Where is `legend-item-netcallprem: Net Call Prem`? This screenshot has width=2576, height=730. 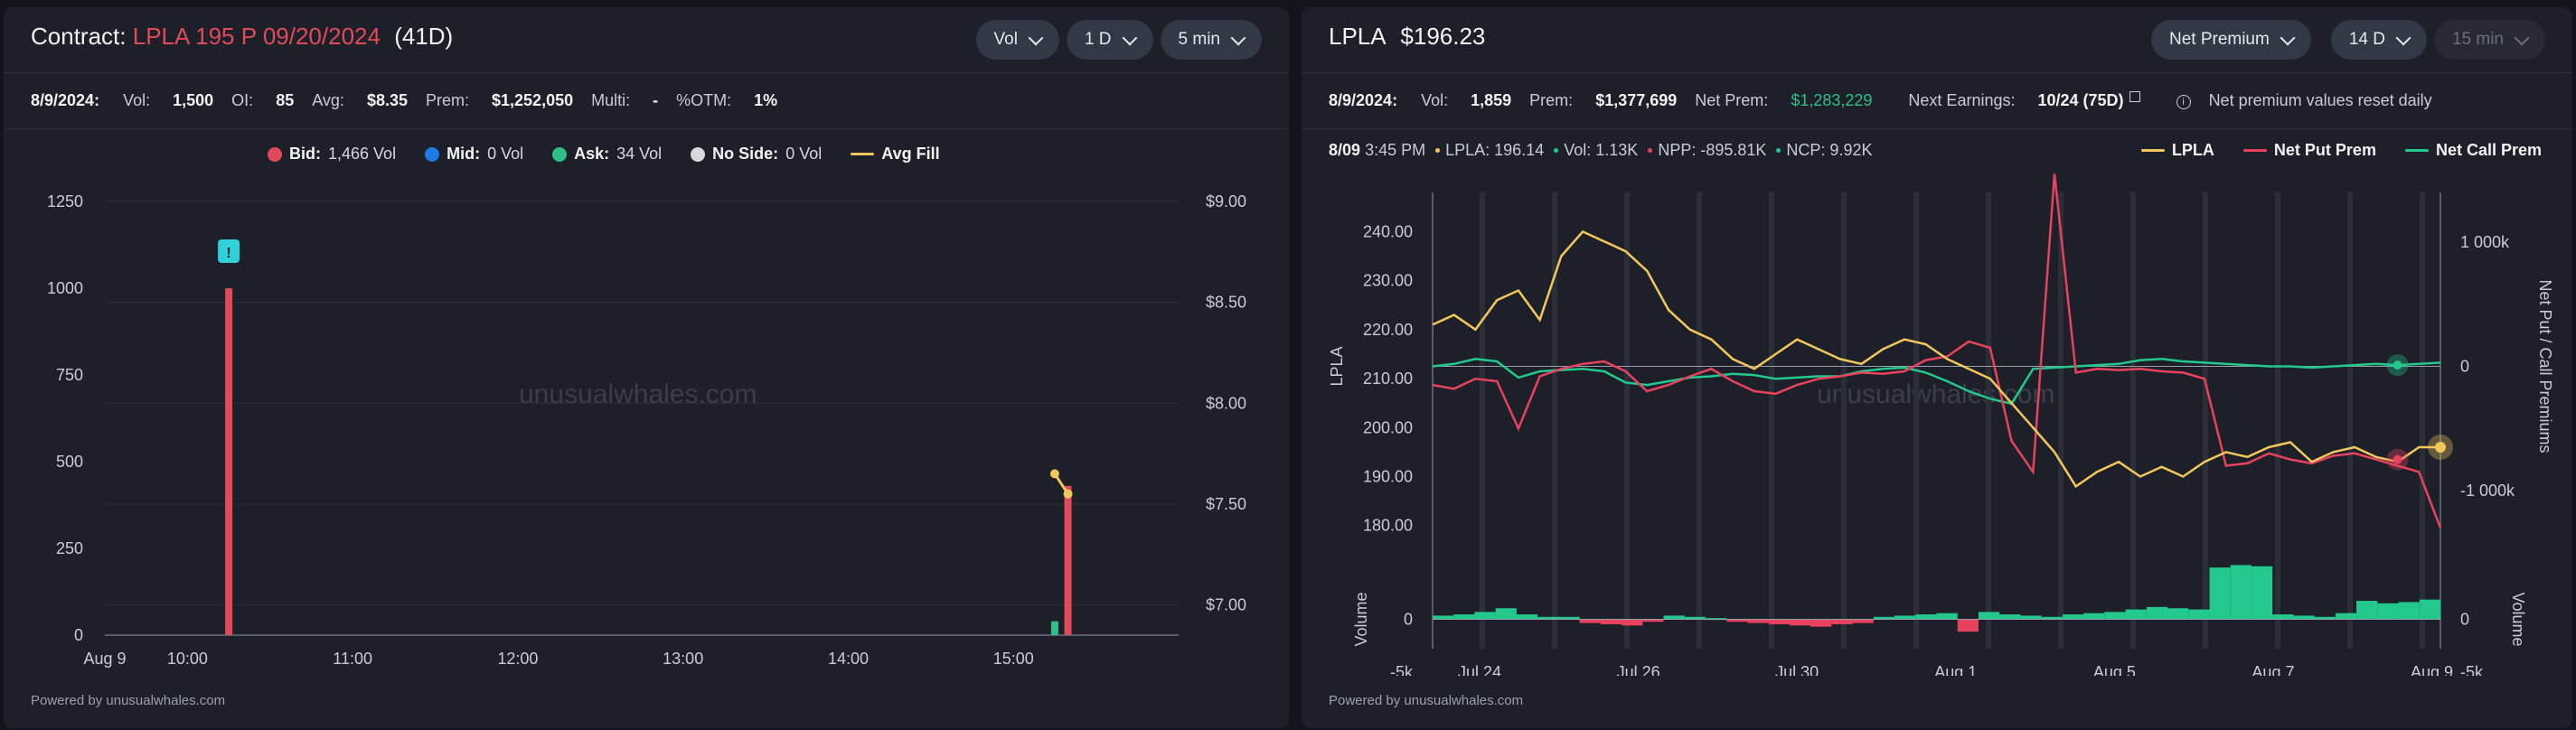 legend-item-netcallprem: Net Call Prem is located at coordinates (2473, 150).